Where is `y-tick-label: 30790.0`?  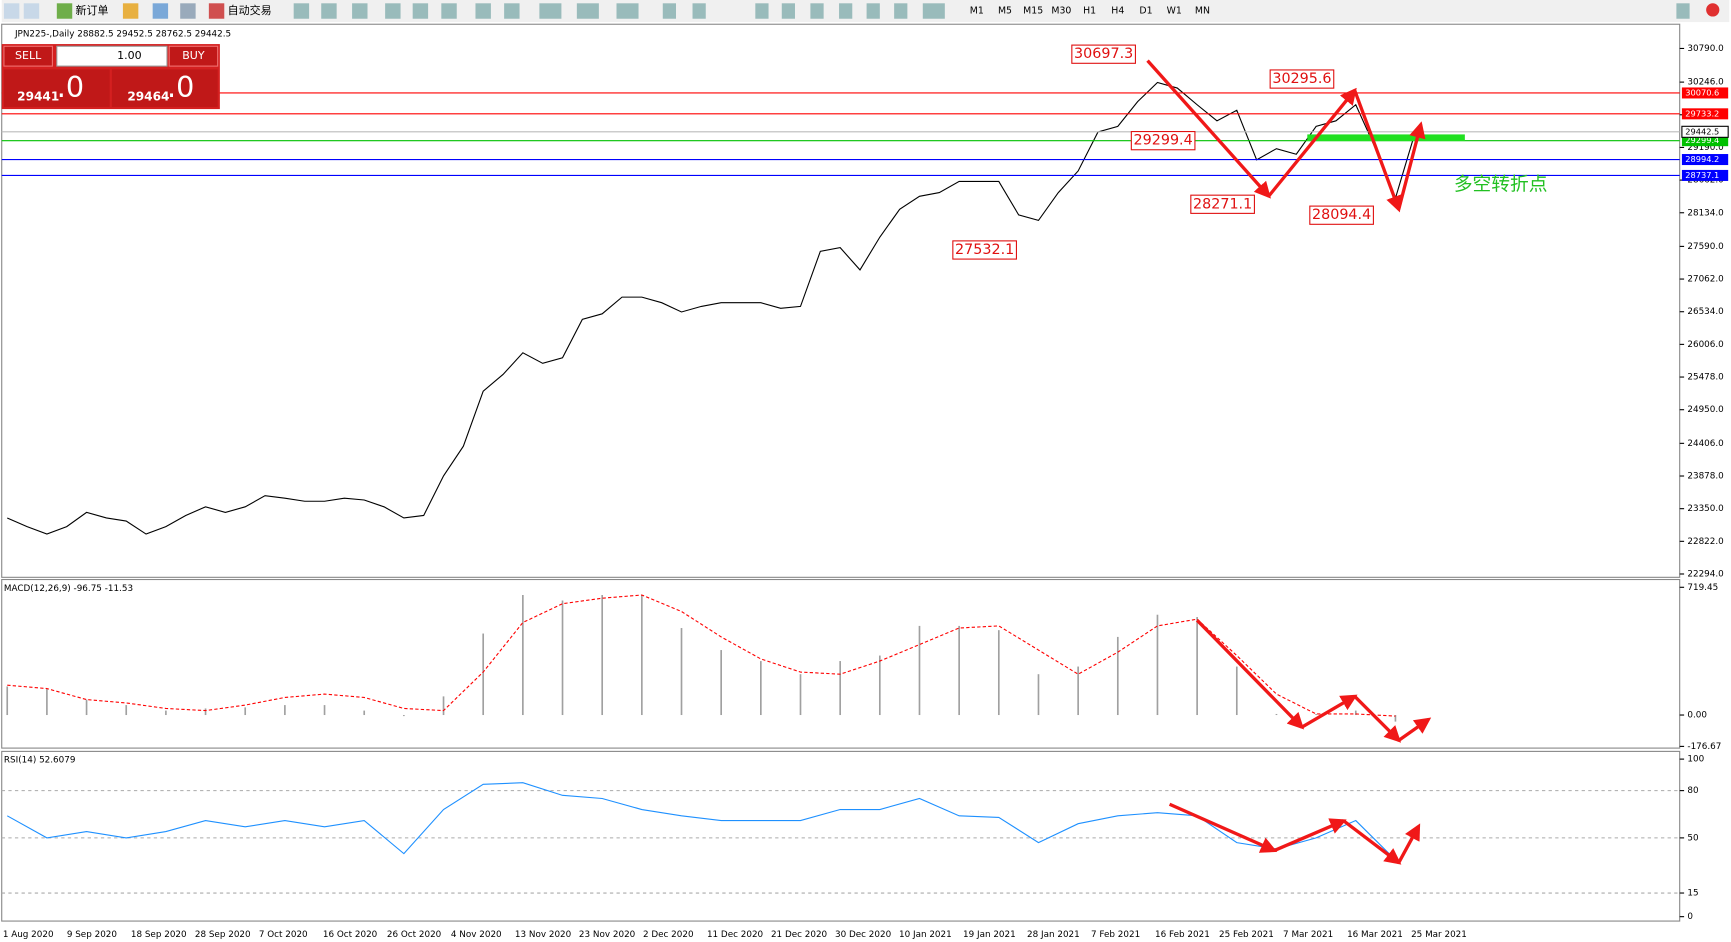
y-tick-label: 30790.0 is located at coordinates (1705, 49).